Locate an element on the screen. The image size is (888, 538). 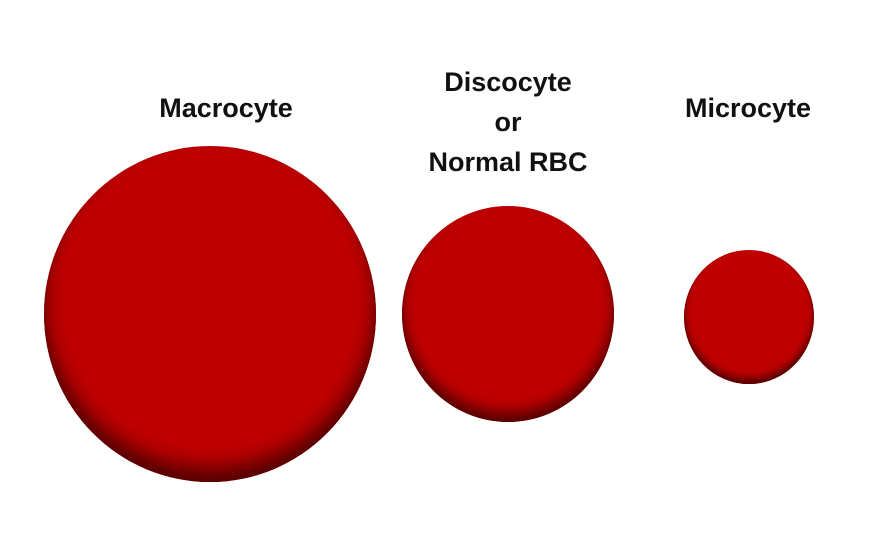
discocyte-label-line-2: or is located at coordinates (508, 122).